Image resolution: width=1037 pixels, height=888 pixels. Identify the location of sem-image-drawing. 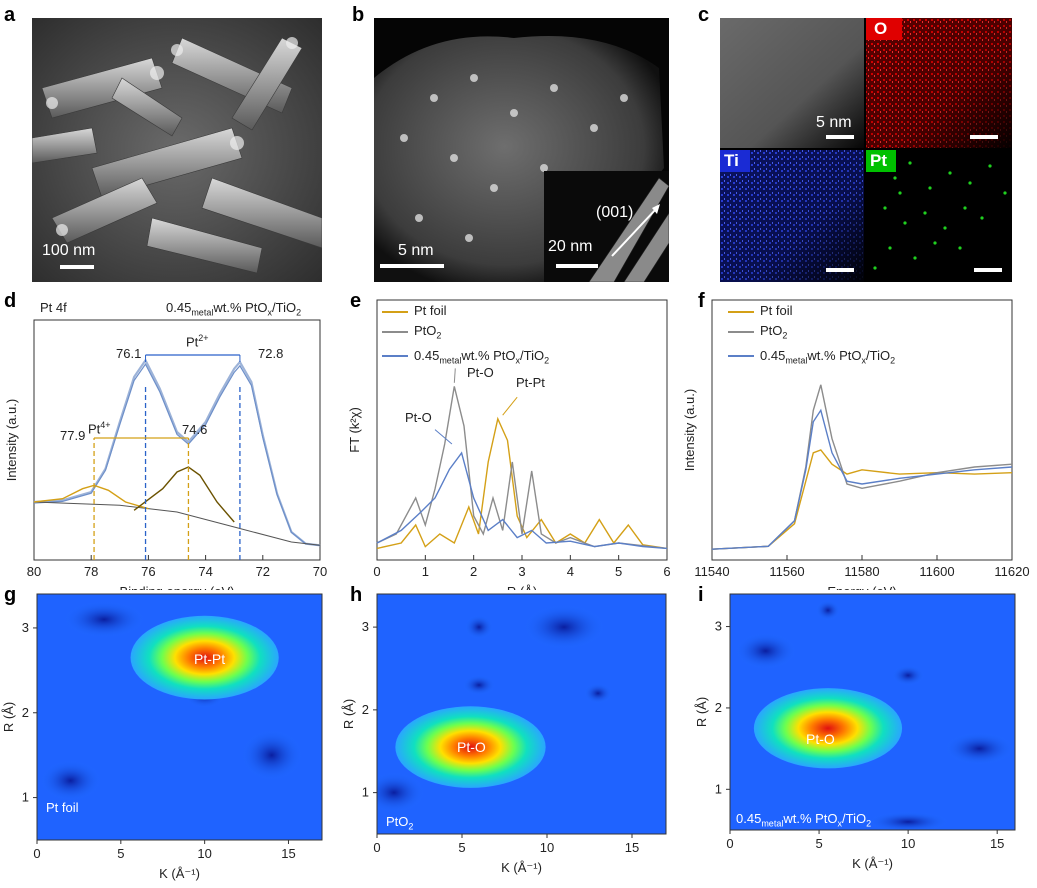
(177, 150).